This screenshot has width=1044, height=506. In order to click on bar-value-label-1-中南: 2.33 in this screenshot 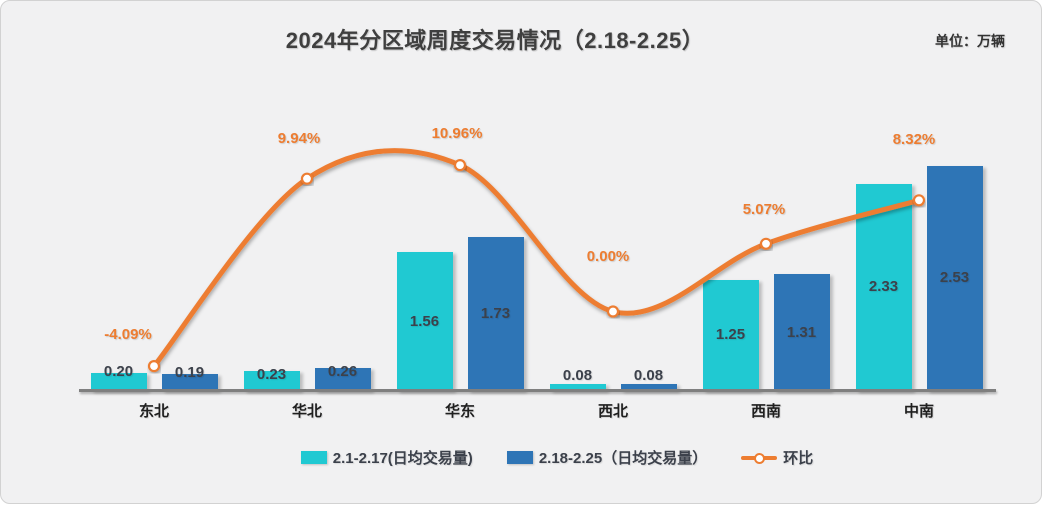, I will do `click(883, 287)`.